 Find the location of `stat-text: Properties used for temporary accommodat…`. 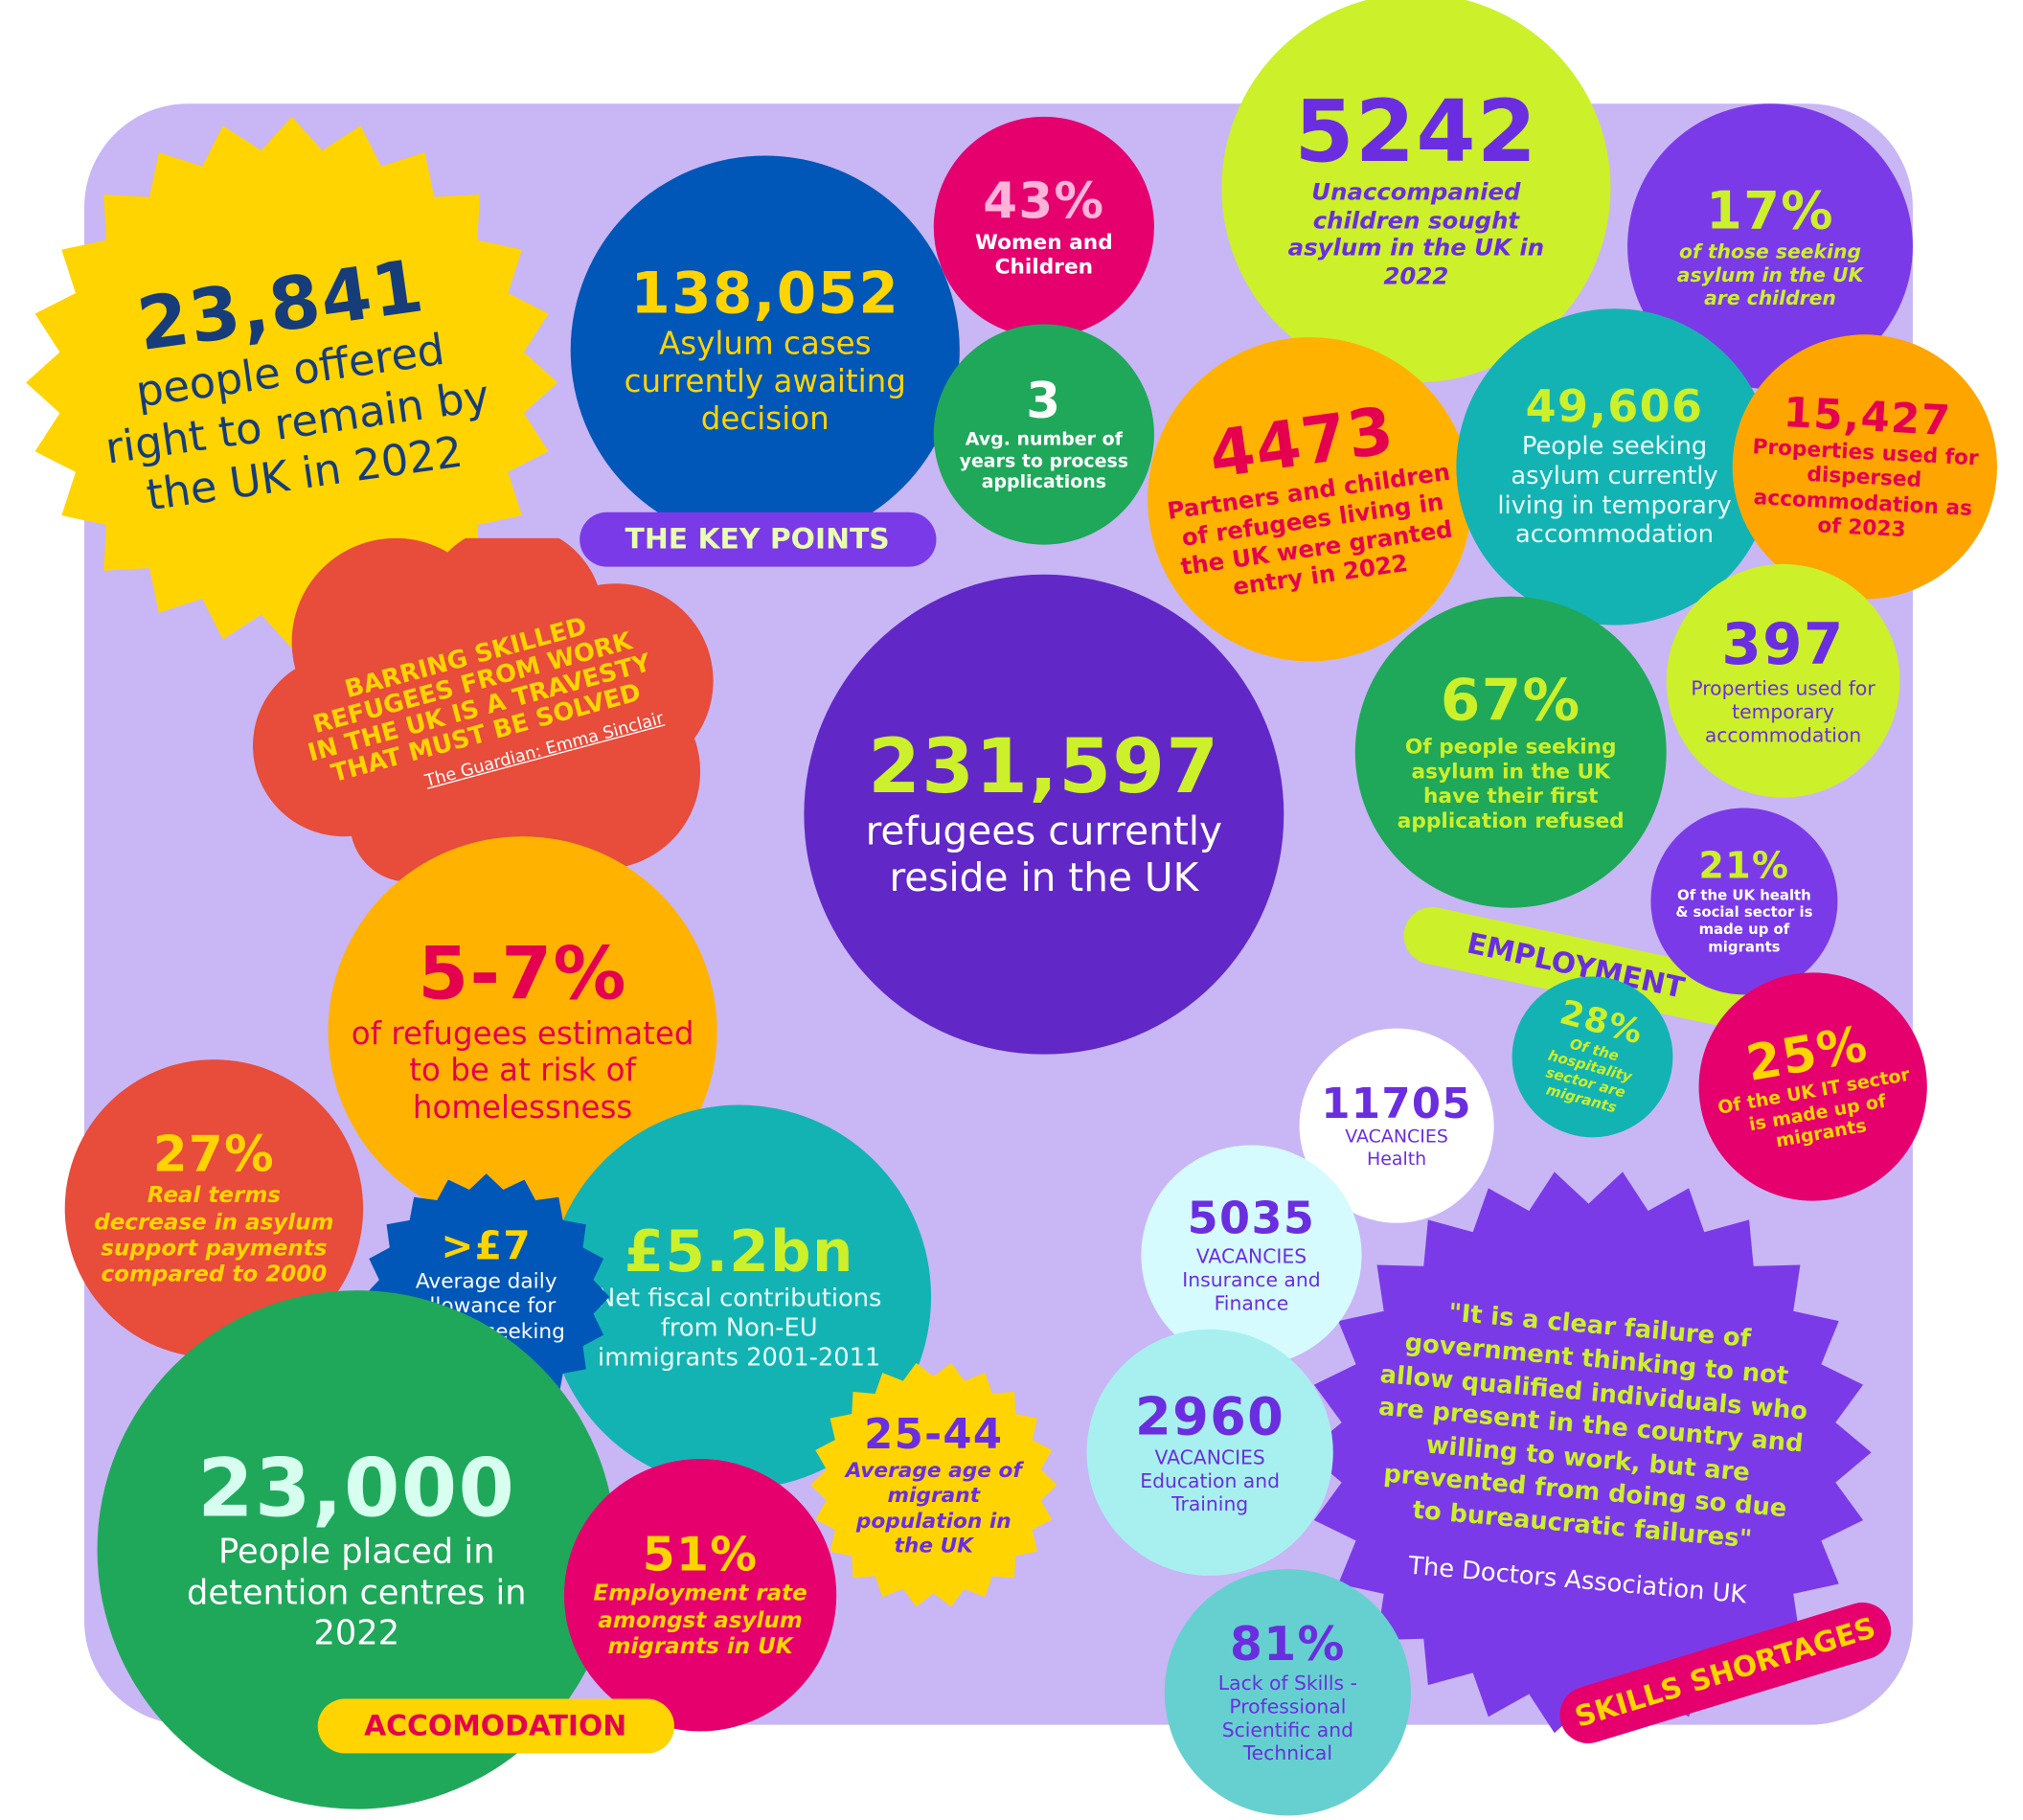

stat-text: Properties used for temporary accommodat… is located at coordinates (1783, 712).